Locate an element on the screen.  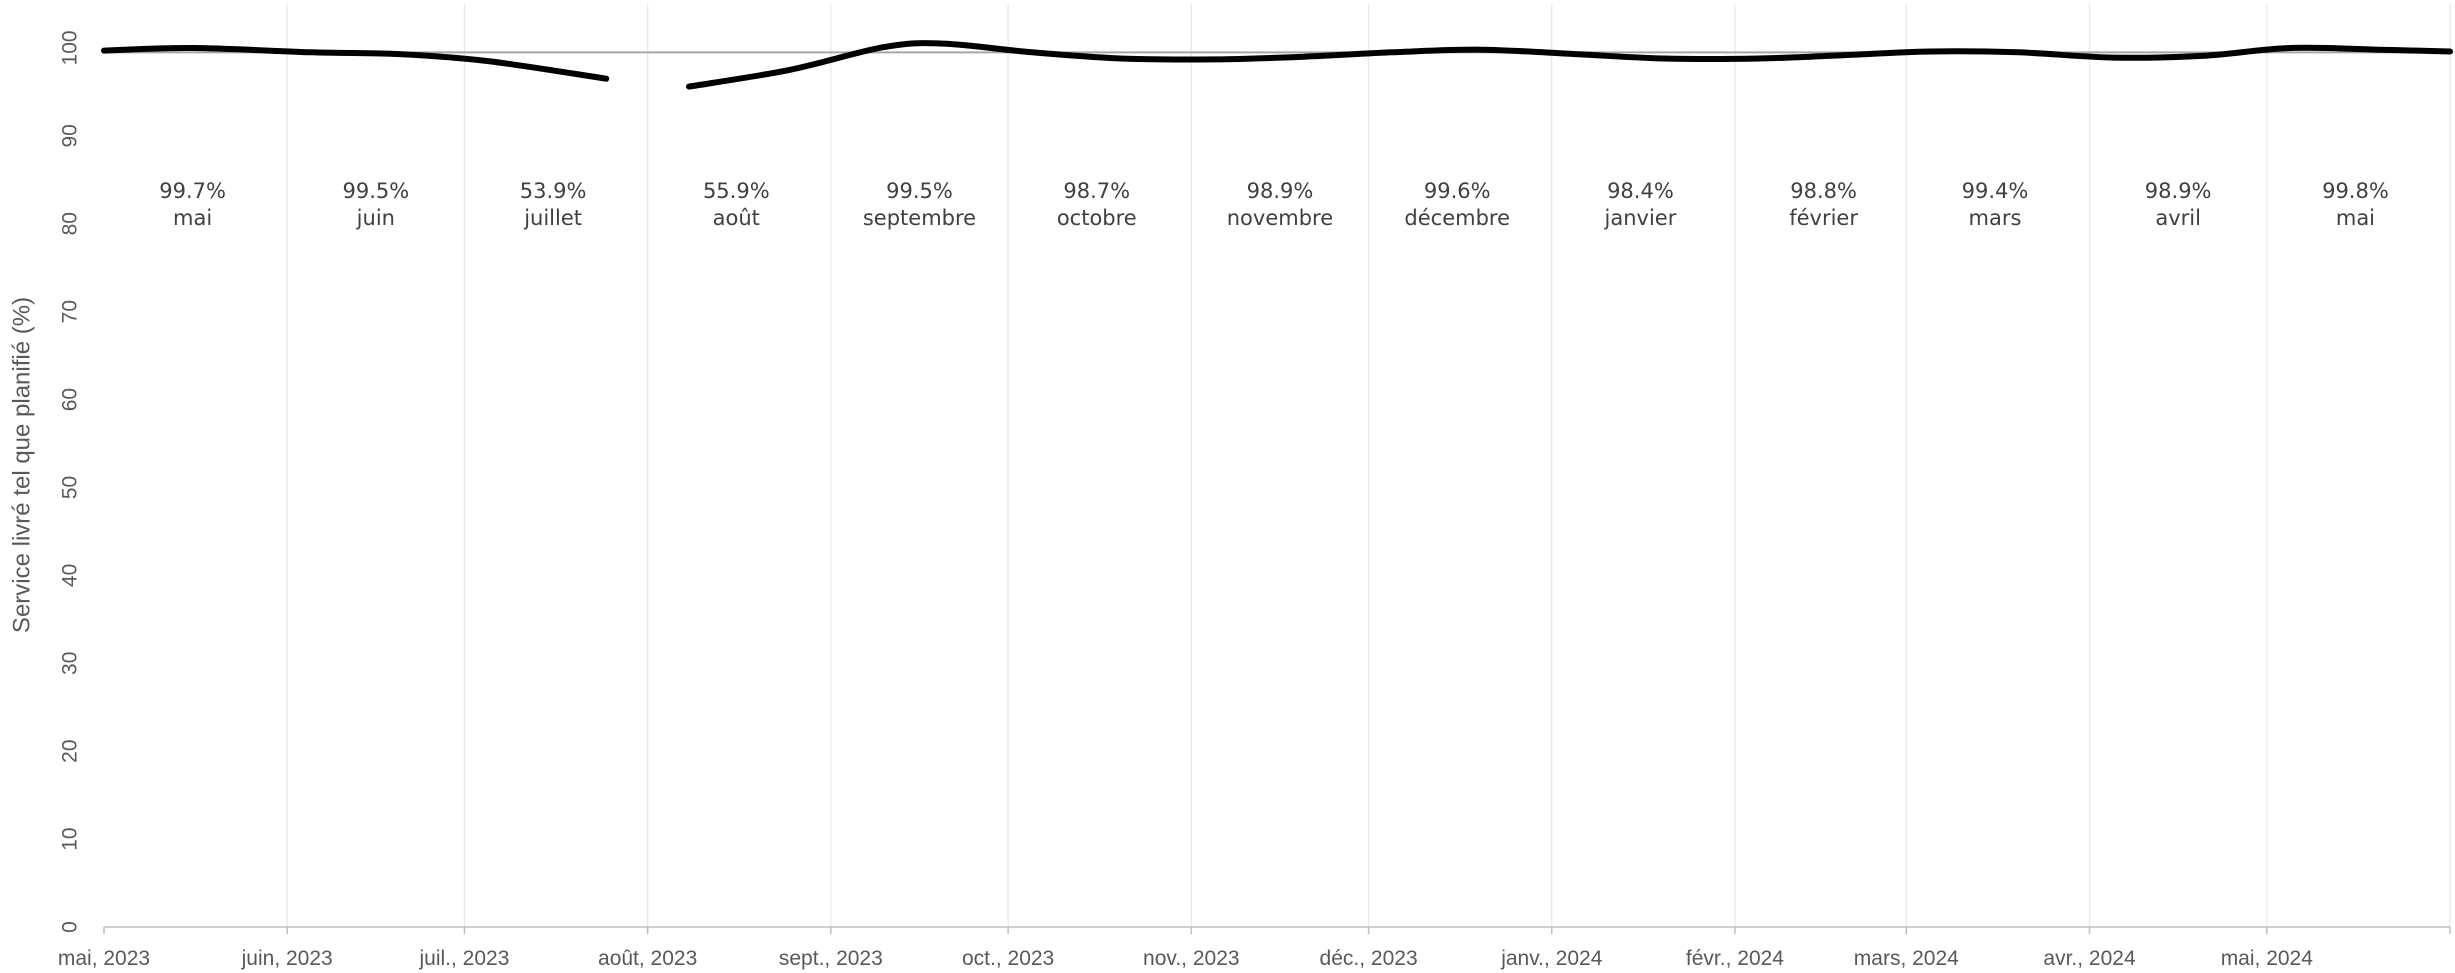
data-label-month: juin is located at coordinates (375, 218).